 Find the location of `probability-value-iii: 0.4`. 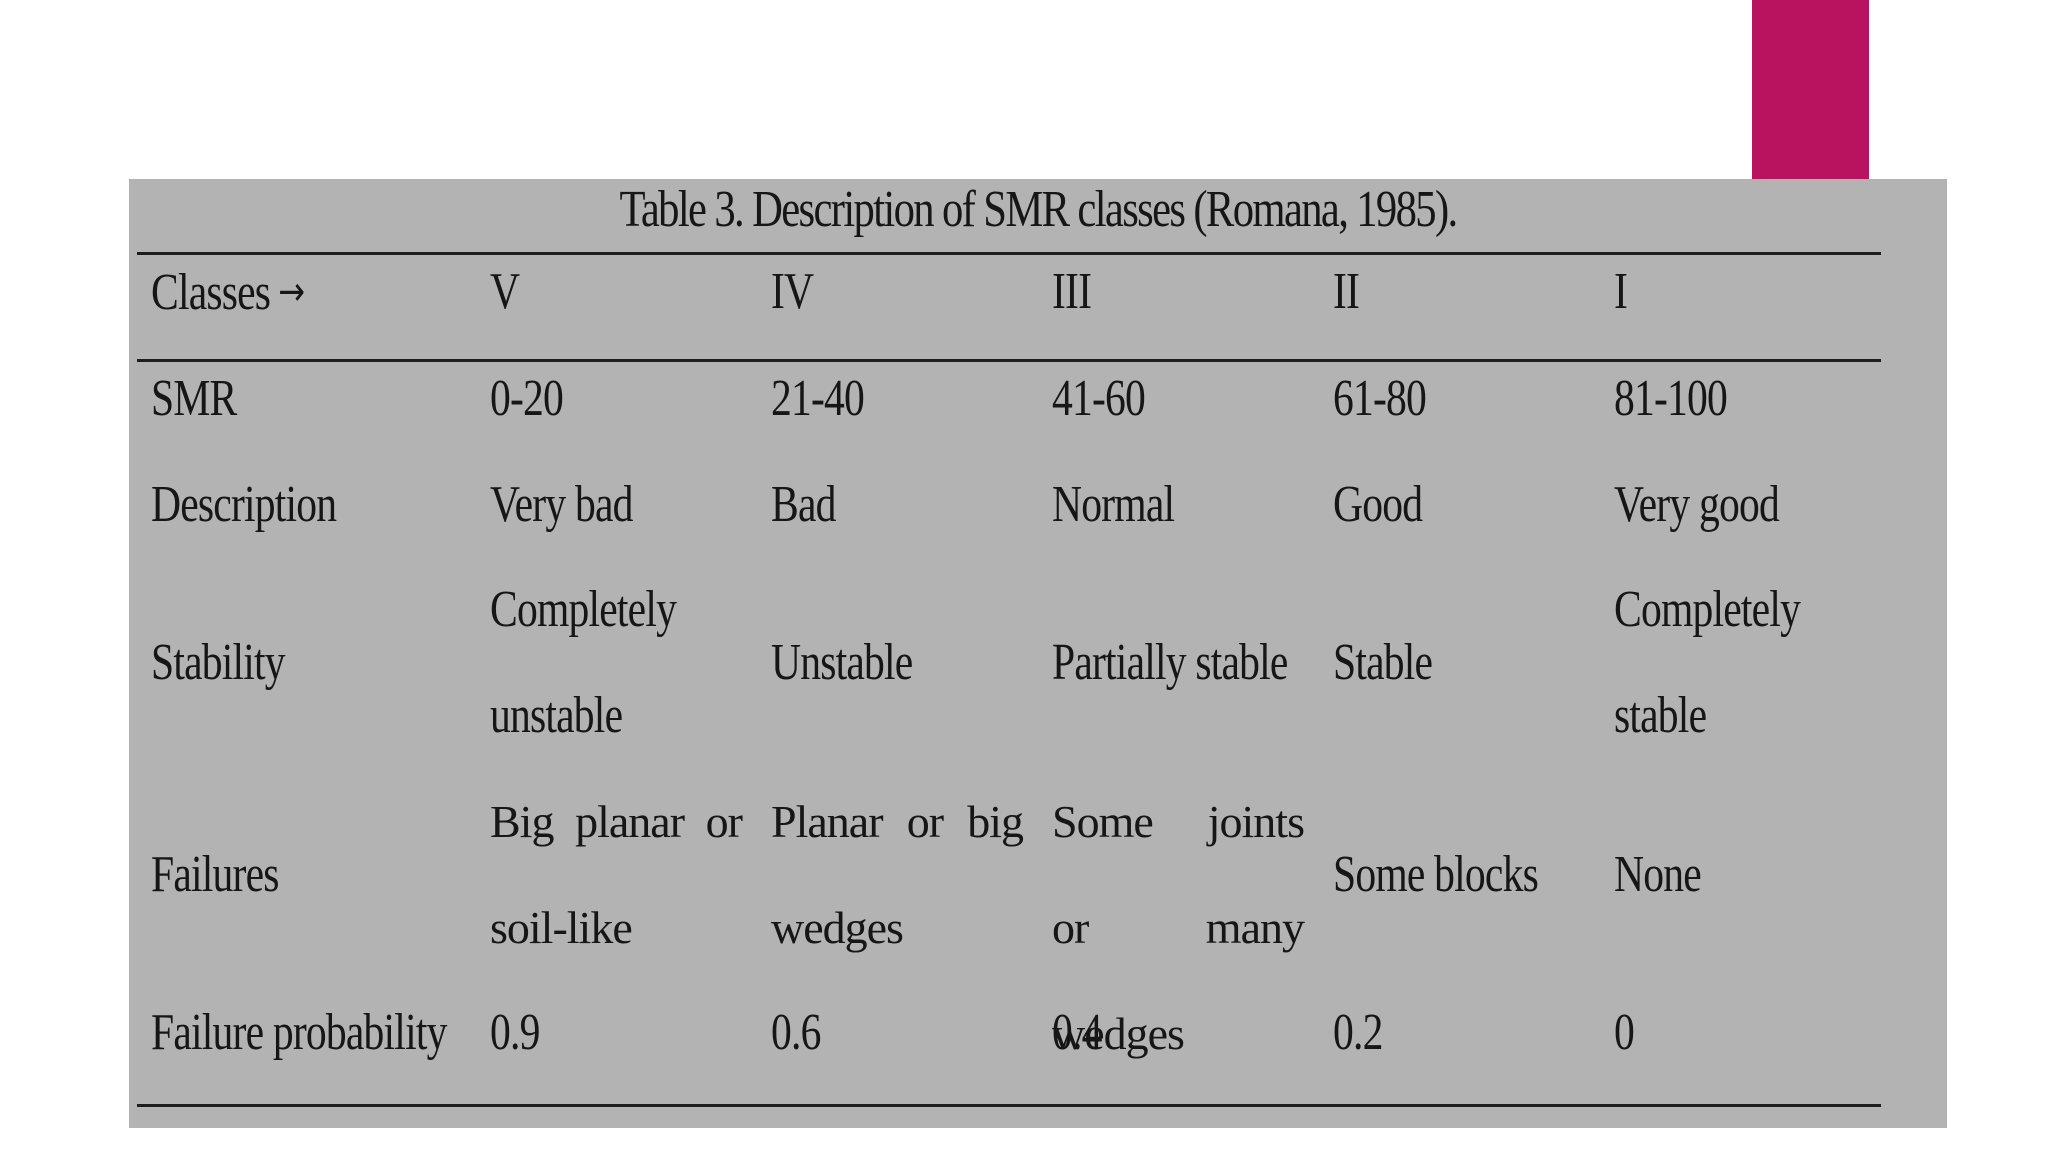

probability-value-iii: 0.4 is located at coordinates (1077, 1032).